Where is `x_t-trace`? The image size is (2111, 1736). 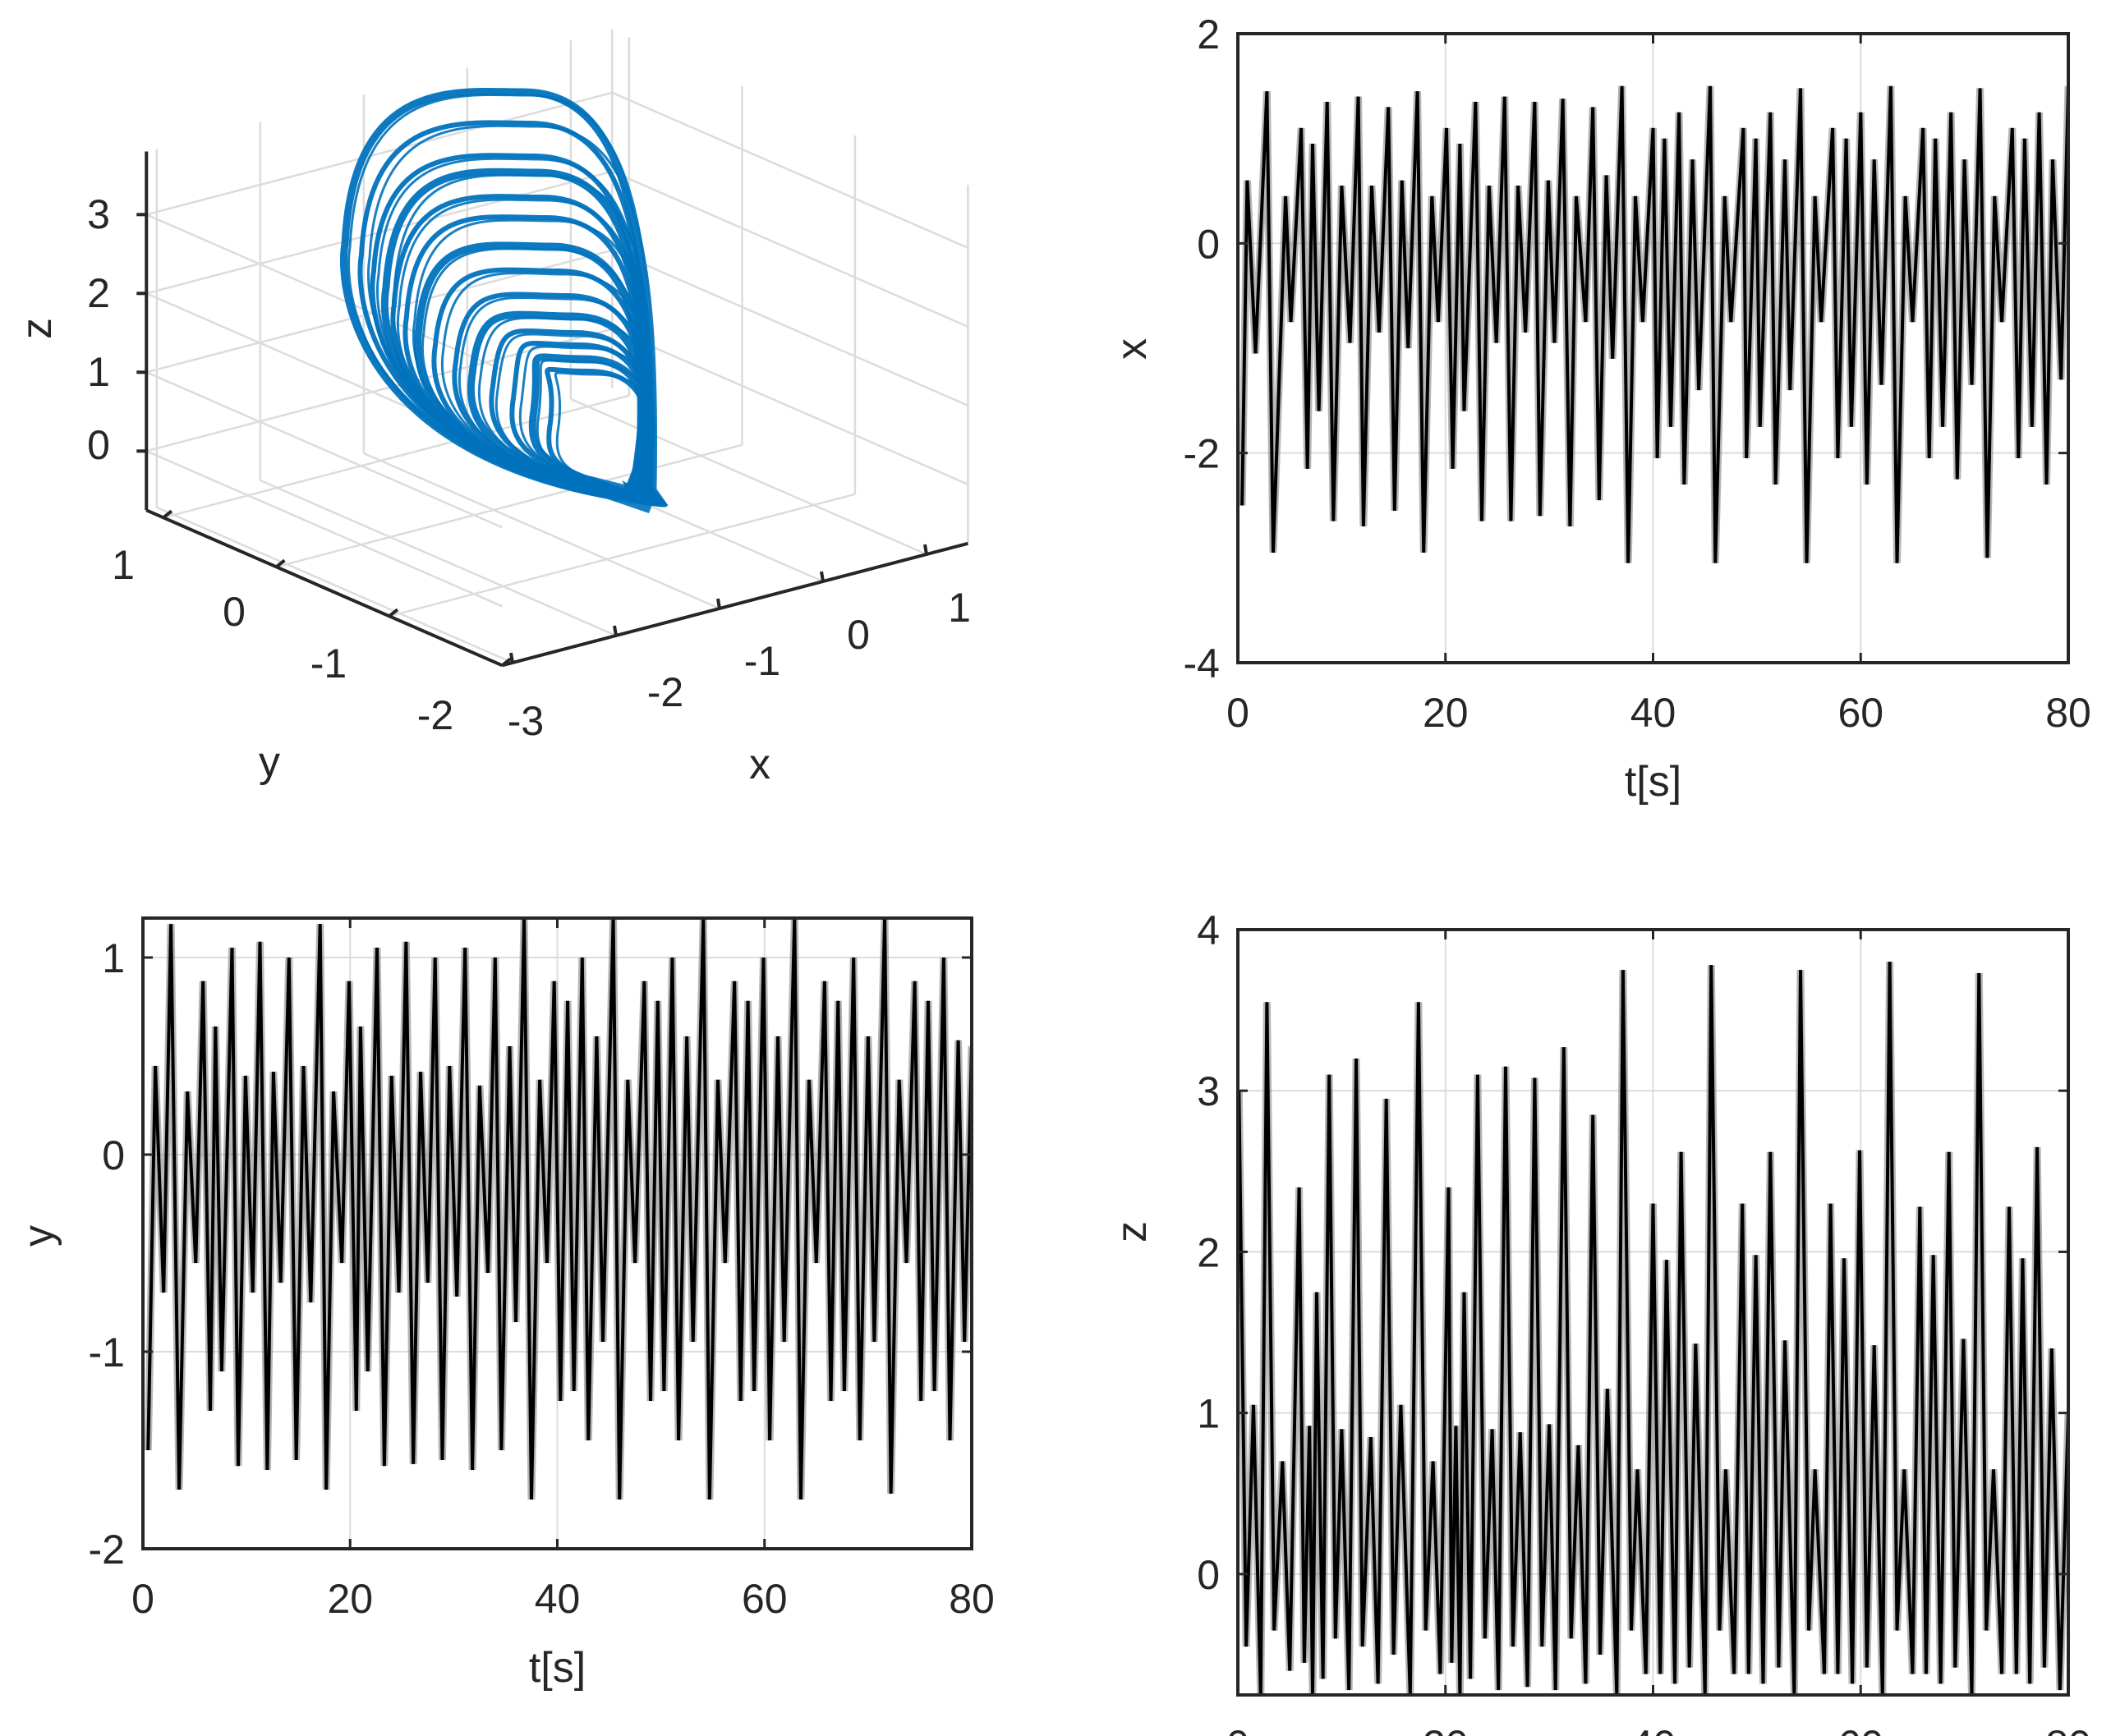 x_t-trace is located at coordinates (1653, 324).